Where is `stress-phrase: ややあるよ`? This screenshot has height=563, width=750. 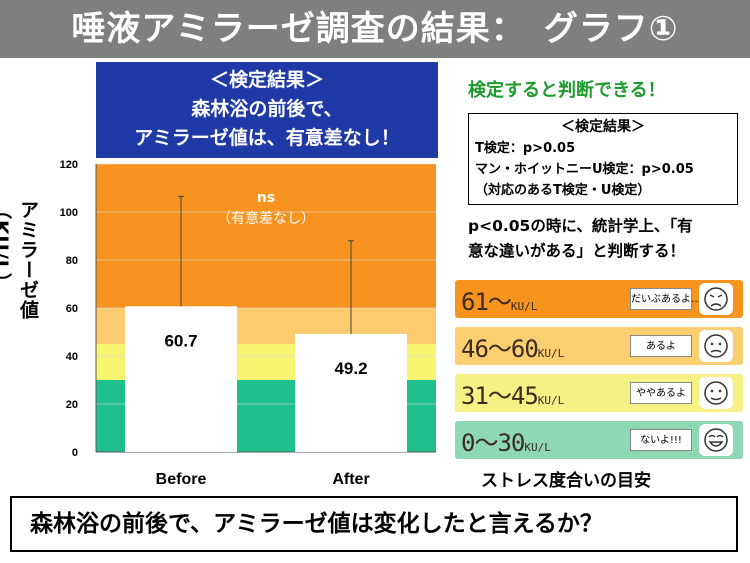 stress-phrase: ややあるよ is located at coordinates (661, 393).